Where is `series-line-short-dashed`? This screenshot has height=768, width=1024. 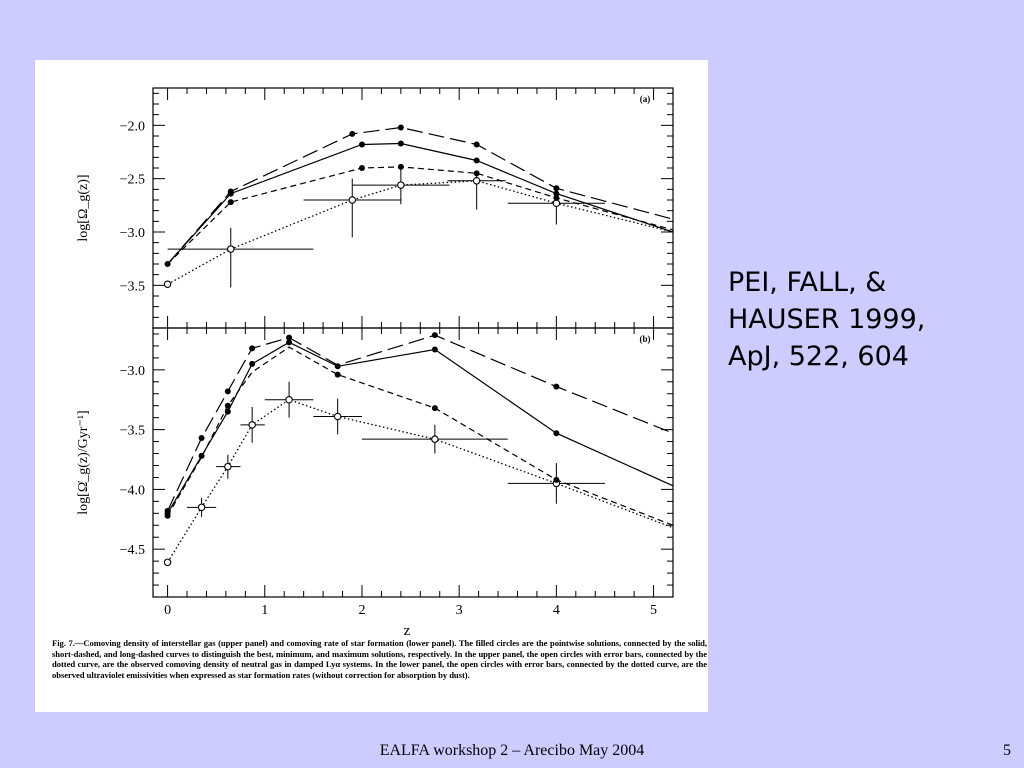
series-line-short-dashed is located at coordinates (420, 436).